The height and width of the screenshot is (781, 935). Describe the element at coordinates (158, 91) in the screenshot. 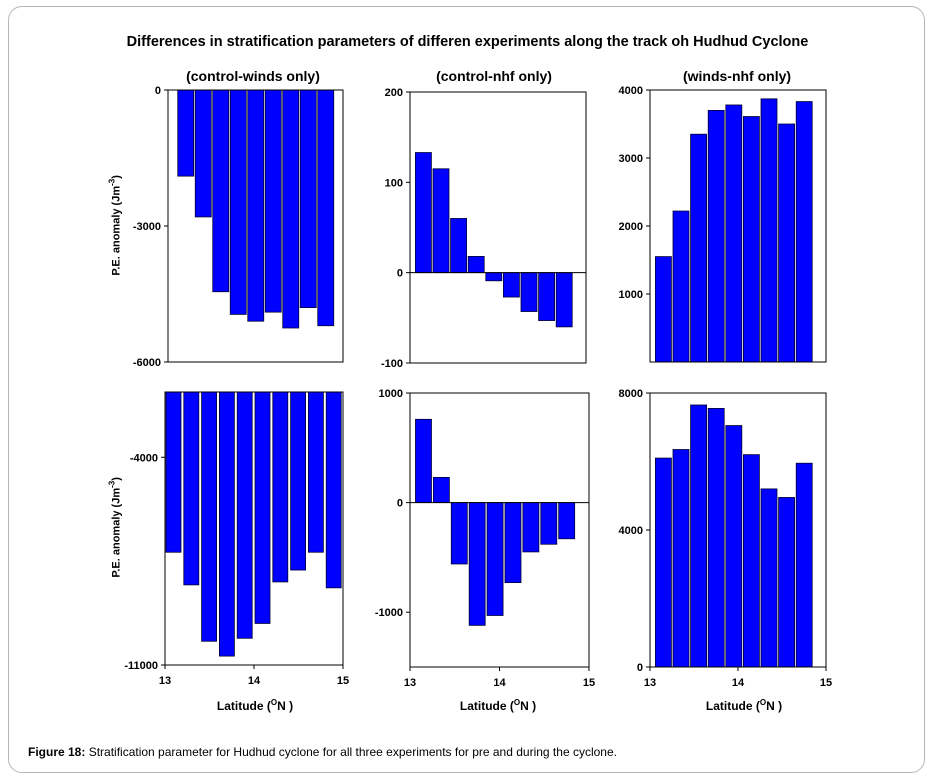

I see `chart-1-ytick-label-1: 0` at that location.